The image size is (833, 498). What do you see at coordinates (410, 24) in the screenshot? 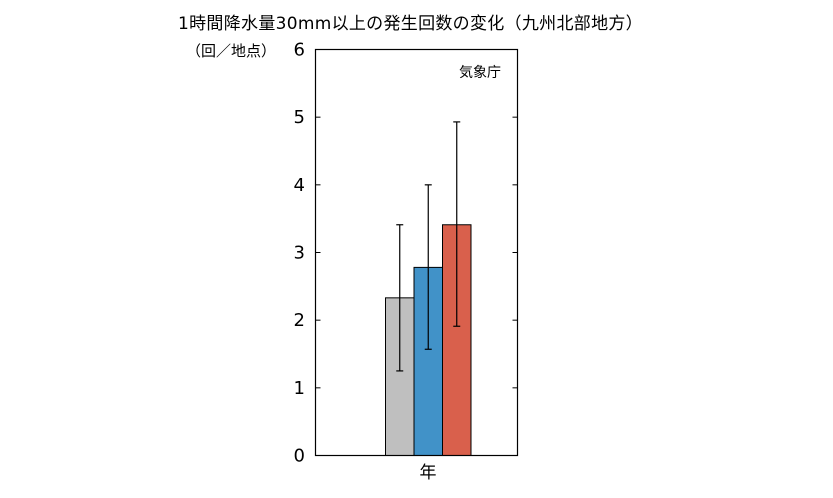
I see `chart-title: 1時間降水量30mm以上の発生回数の変化（九州北部地方）` at bounding box center [410, 24].